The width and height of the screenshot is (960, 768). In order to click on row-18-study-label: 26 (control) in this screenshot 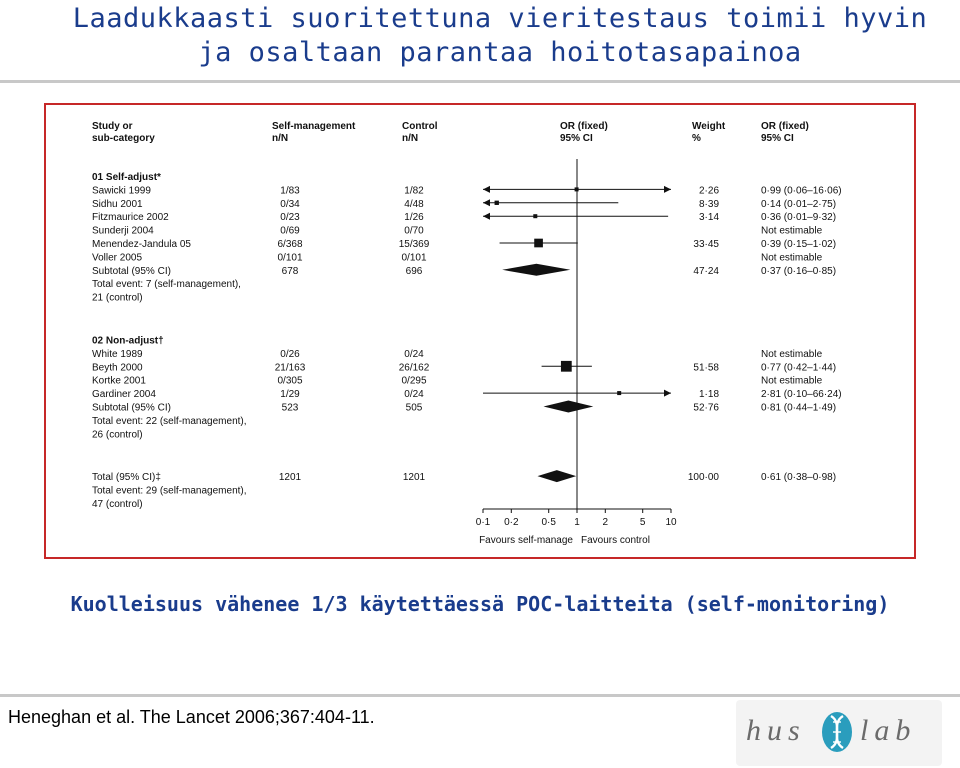, I will do `click(117, 434)`.